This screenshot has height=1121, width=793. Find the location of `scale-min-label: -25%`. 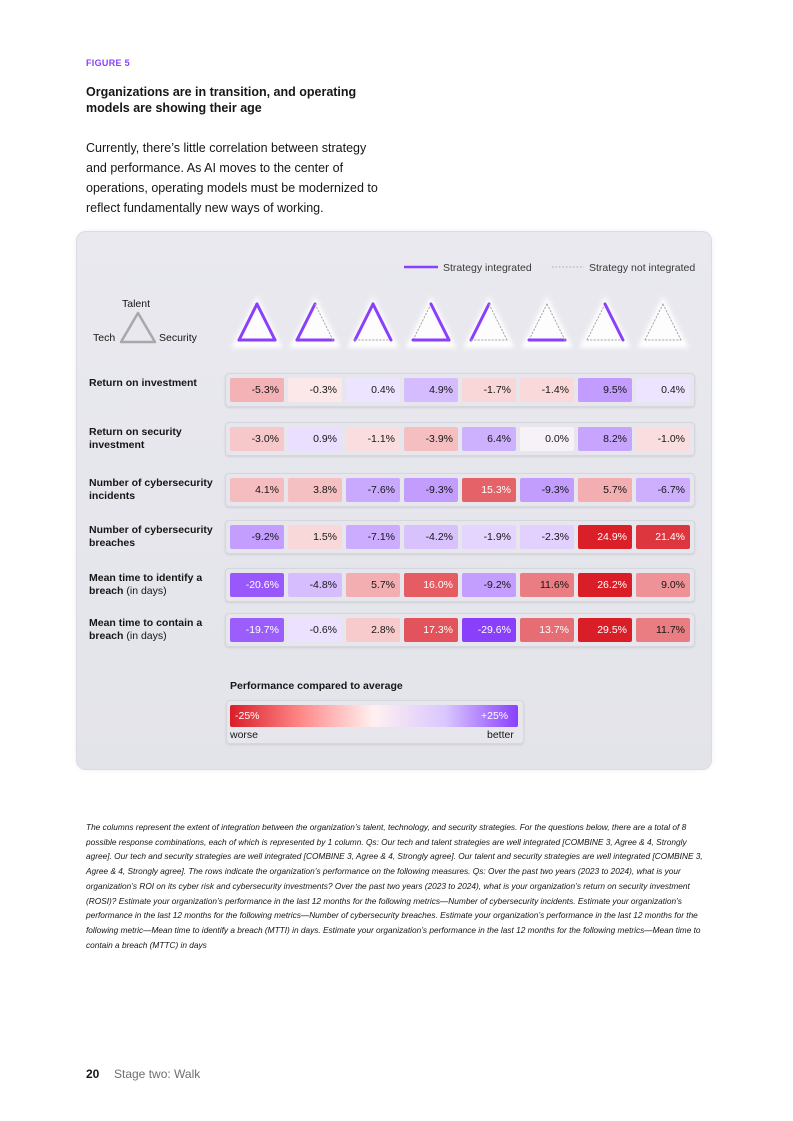

scale-min-label: -25% is located at coordinates (247, 716).